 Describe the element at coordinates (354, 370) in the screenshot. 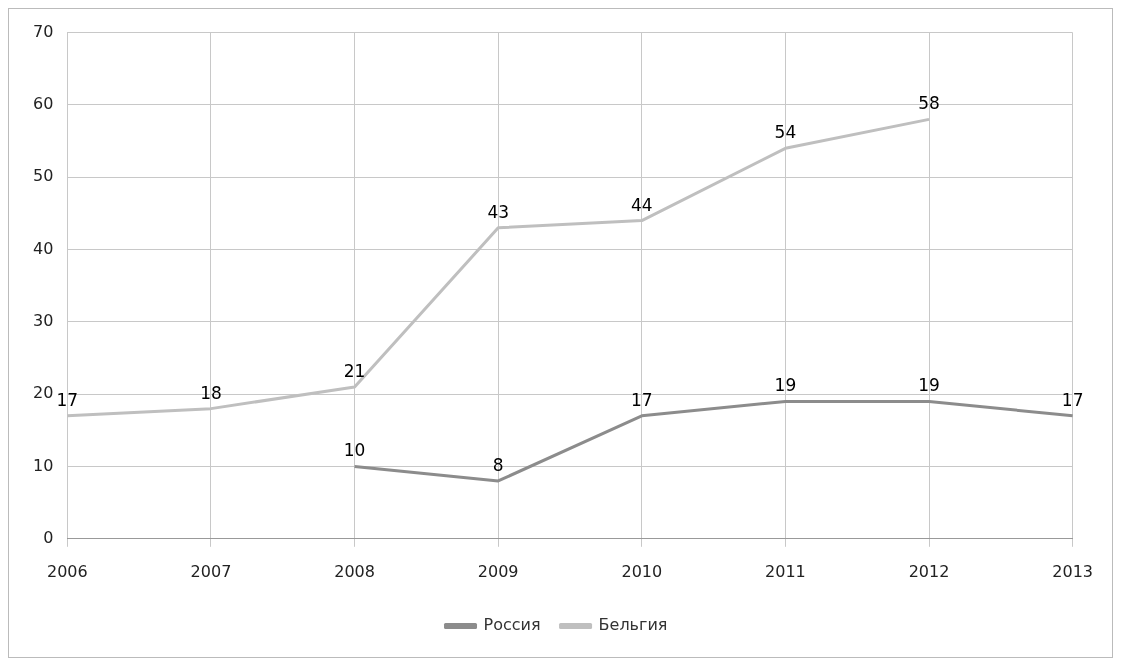

I see `data-label: 21` at that location.